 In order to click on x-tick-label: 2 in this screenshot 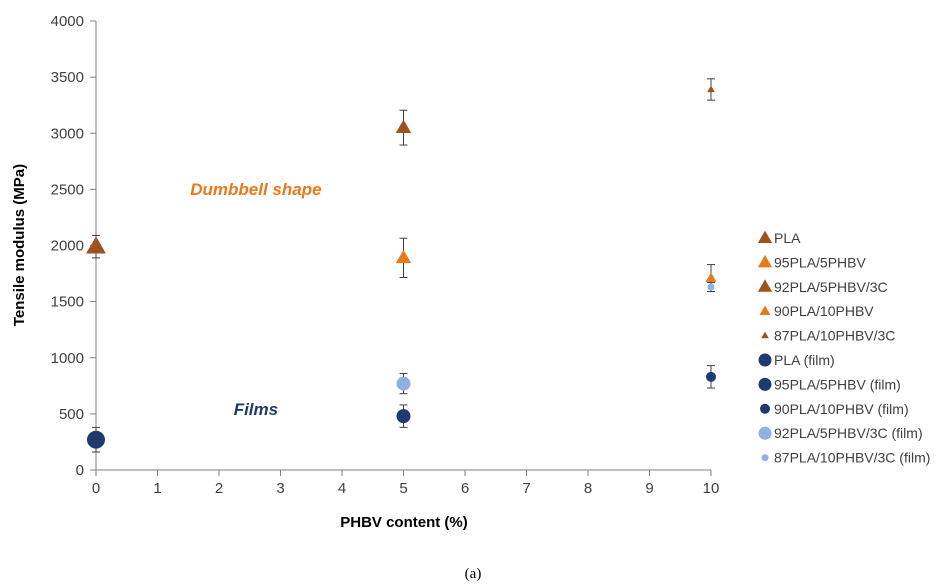, I will do `click(219, 488)`.